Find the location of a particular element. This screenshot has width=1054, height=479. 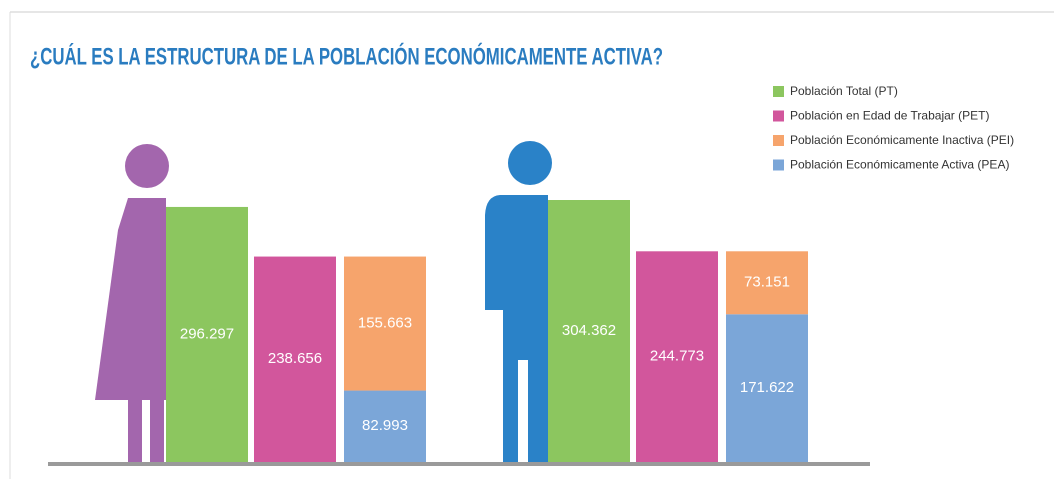

legend-label: Población Total (PT) is located at coordinates (844, 91).